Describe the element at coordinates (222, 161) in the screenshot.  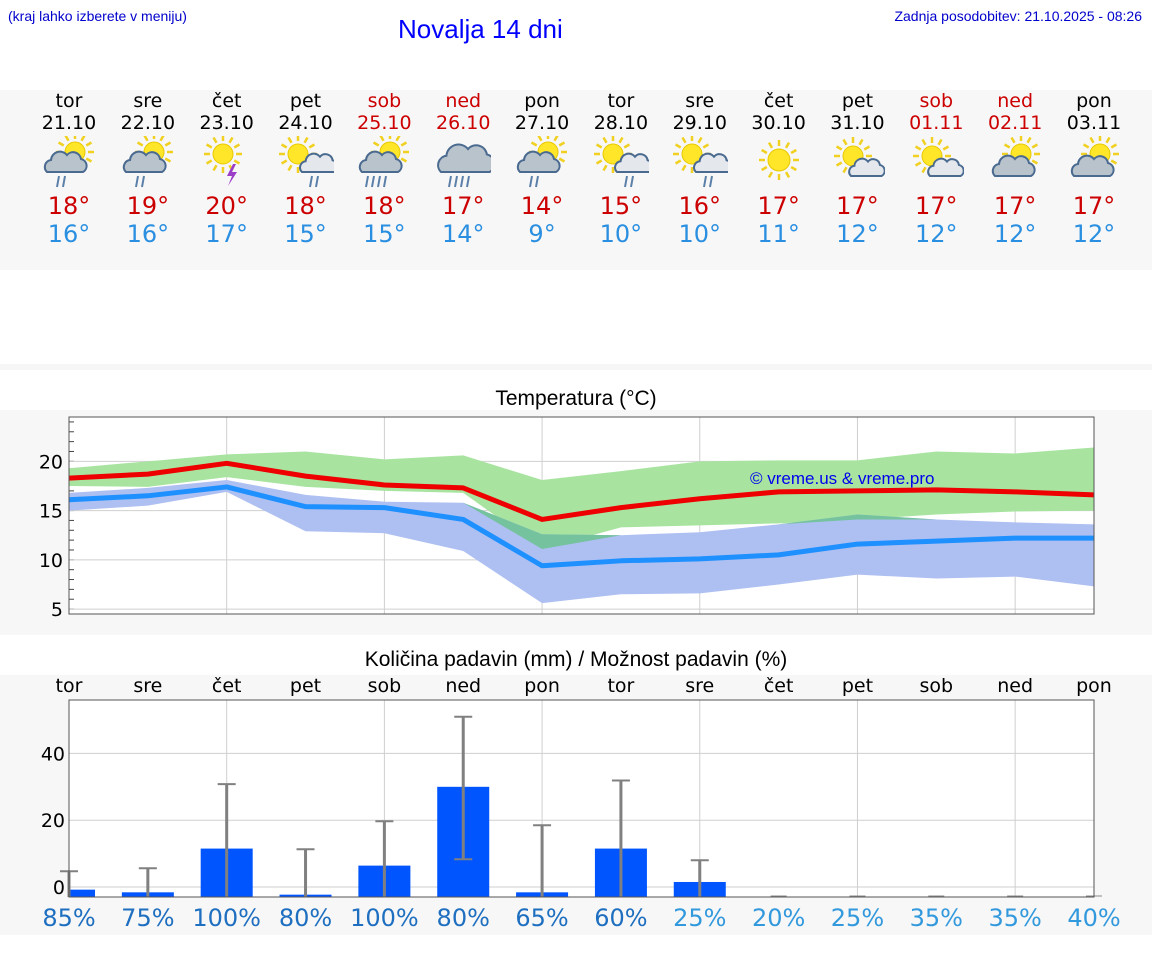
I see `sun-thunderstorm-icon` at that location.